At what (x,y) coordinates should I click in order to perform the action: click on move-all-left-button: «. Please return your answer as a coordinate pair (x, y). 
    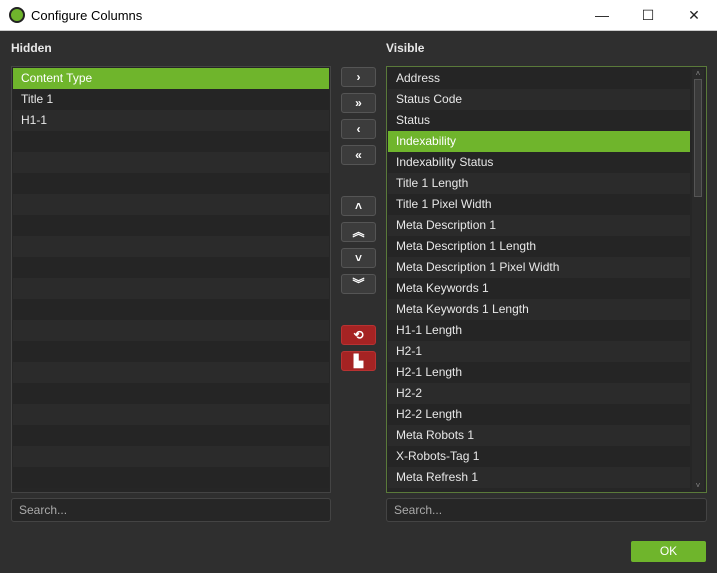
    Looking at the image, I should click on (358, 155).